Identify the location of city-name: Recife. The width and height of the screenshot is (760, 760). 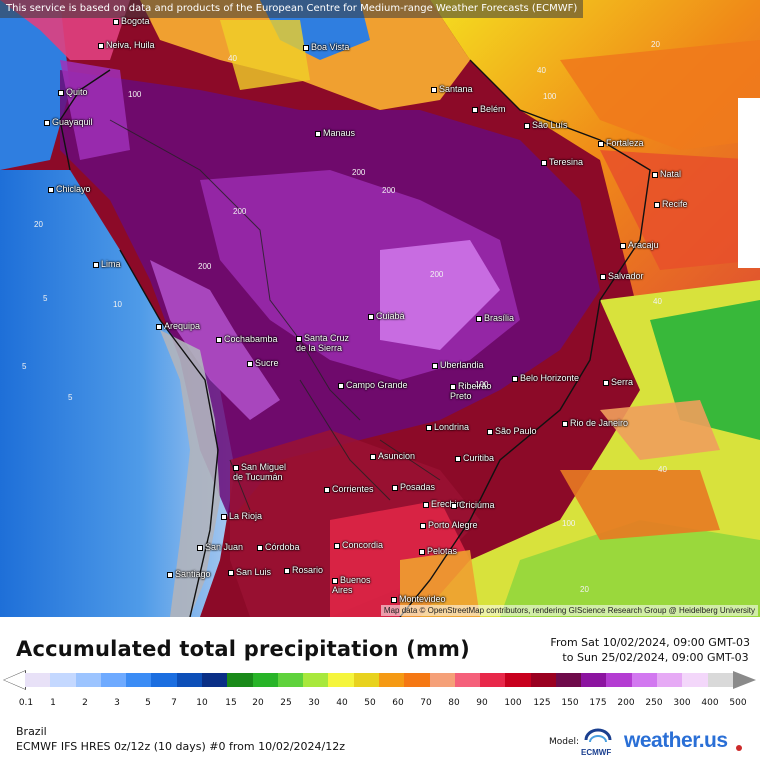
(675, 204).